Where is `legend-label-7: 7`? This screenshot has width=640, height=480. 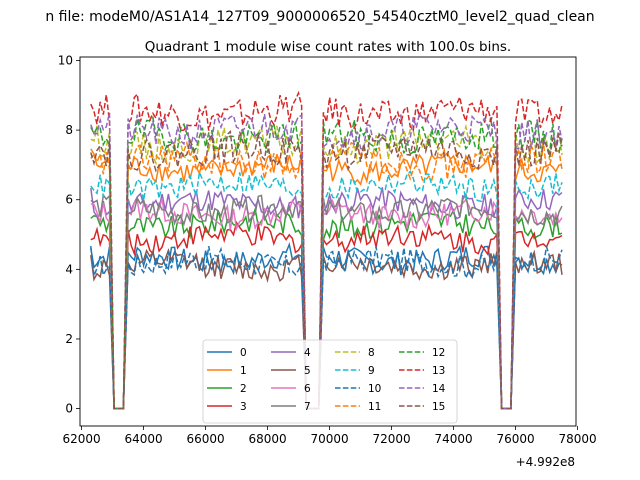
legend-label-7: 7 is located at coordinates (307, 407).